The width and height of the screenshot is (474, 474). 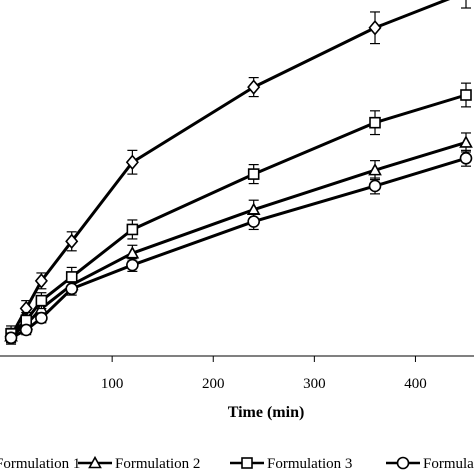 What do you see at coordinates (309, 464) in the screenshot?
I see `legend-label: Formulation 3` at bounding box center [309, 464].